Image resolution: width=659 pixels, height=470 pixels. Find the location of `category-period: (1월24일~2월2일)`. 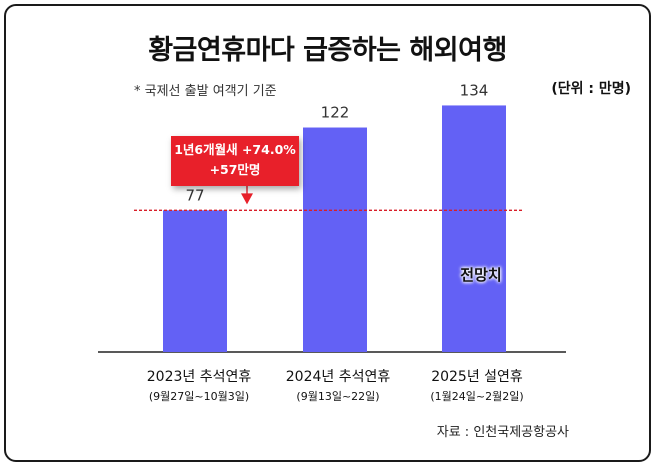

category-period: (1월24일~2월2일) is located at coordinates (477, 396).